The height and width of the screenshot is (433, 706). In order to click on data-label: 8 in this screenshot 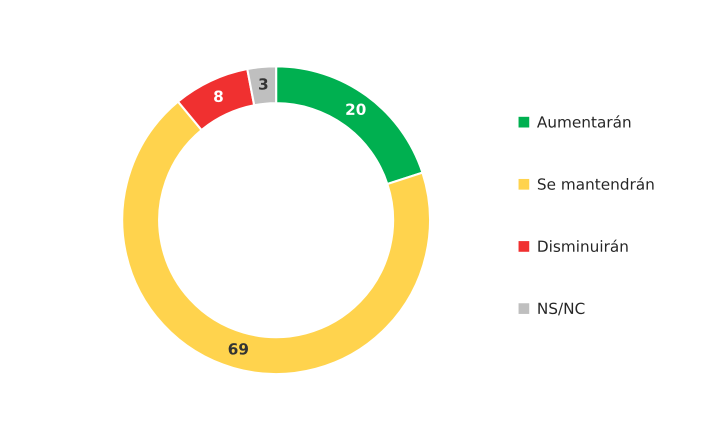, I will do `click(218, 96)`.